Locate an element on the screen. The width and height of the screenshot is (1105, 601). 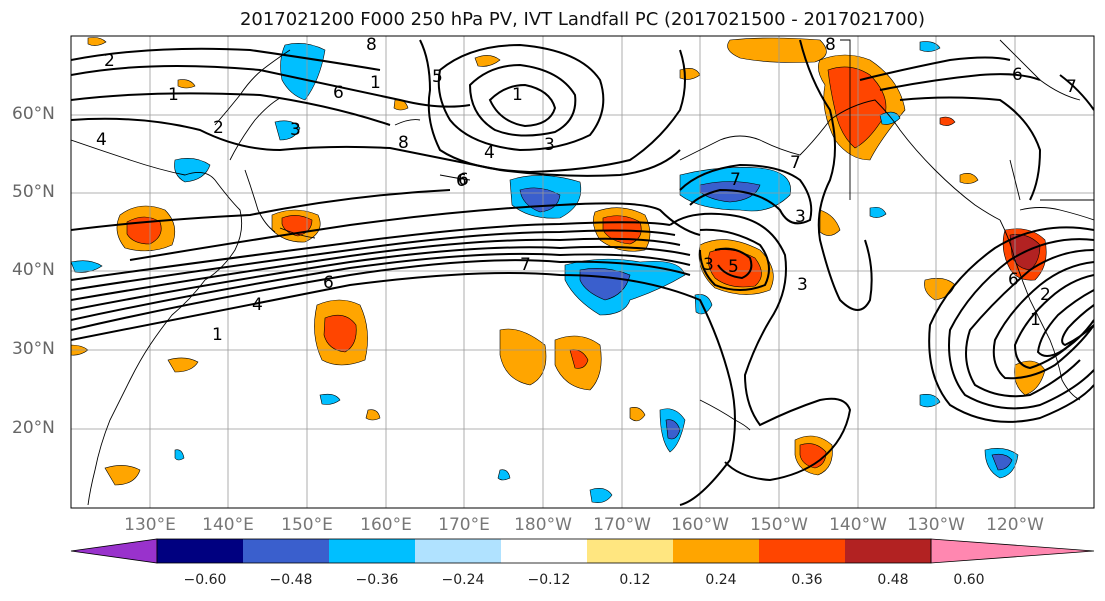
lon-label: 130°E is located at coordinates (150, 525).